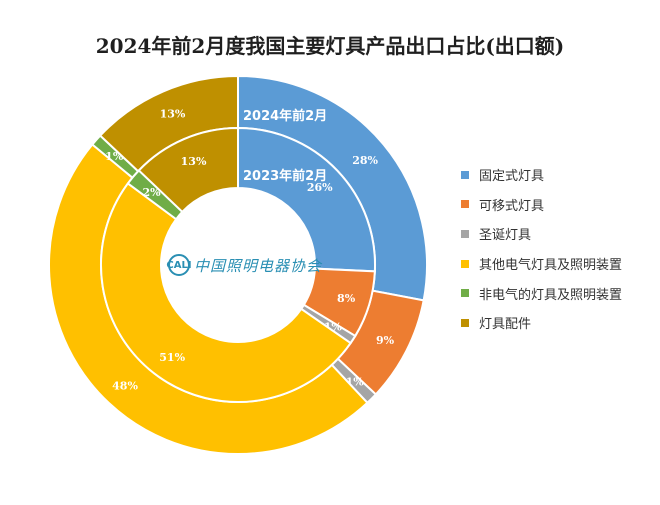 The height and width of the screenshot is (505, 660). I want to click on inner-series-label: 2023年前2月, so click(285, 176).